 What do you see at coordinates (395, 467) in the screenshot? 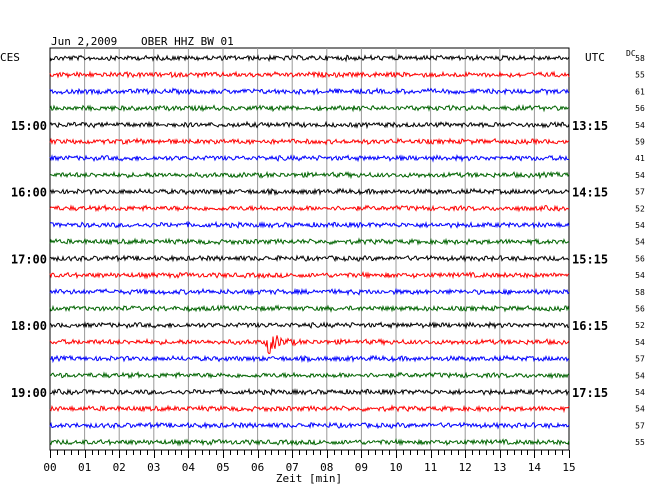
I see `x-tick-label: 10` at bounding box center [395, 467].